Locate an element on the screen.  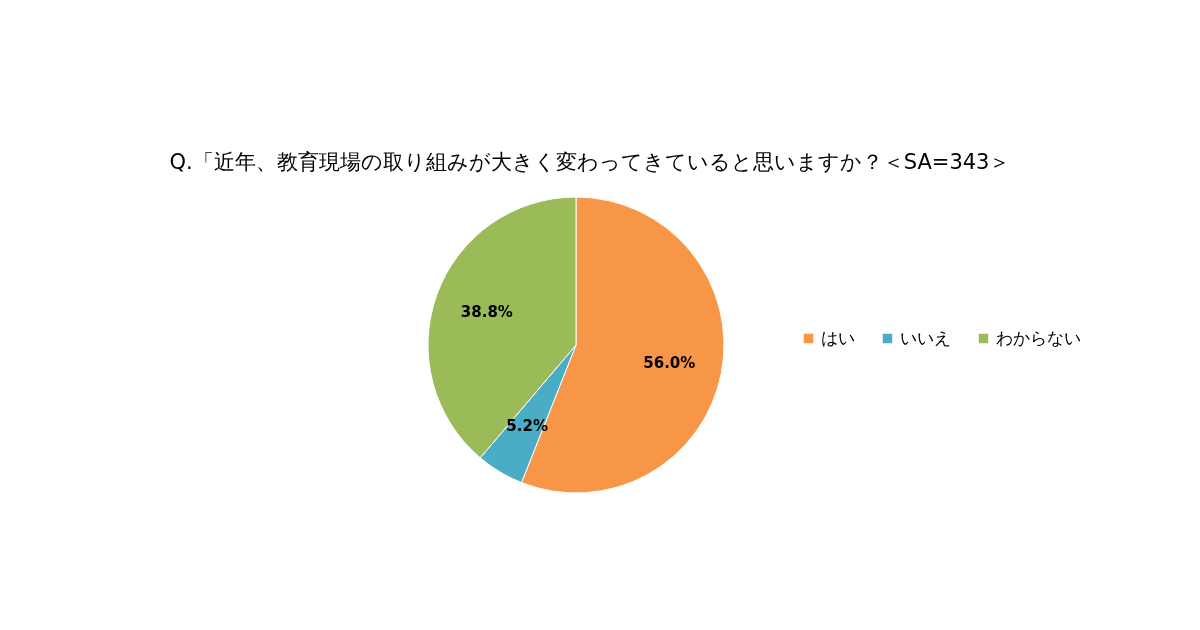
data-label: 38.8% is located at coordinates (486, 312).